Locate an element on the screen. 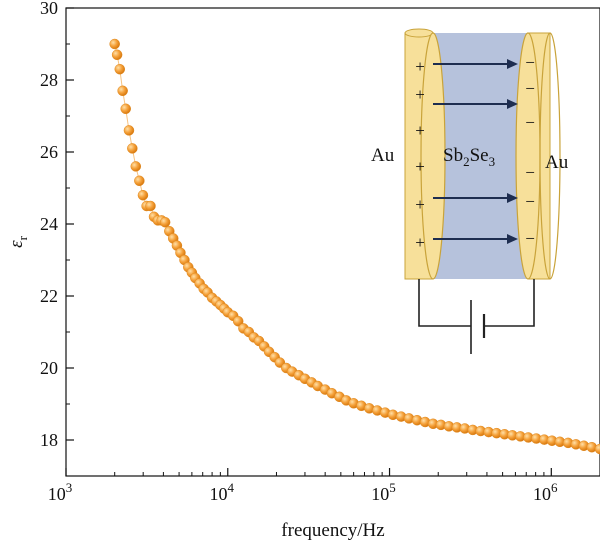 This screenshot has height=544, width=600. x-tick-label: 10⁵ is located at coordinates (383, 492).